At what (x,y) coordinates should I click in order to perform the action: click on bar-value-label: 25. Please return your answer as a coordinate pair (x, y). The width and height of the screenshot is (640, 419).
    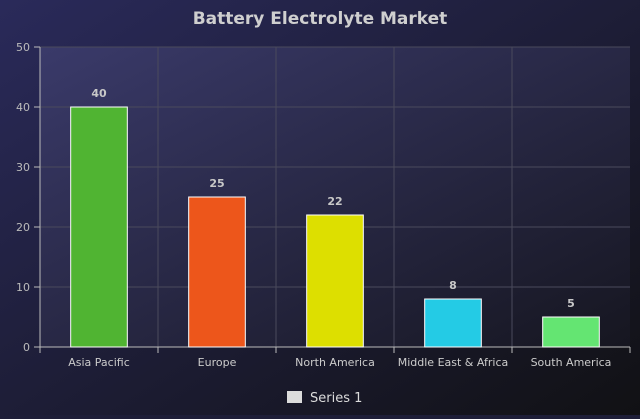
    Looking at the image, I should click on (216, 183).